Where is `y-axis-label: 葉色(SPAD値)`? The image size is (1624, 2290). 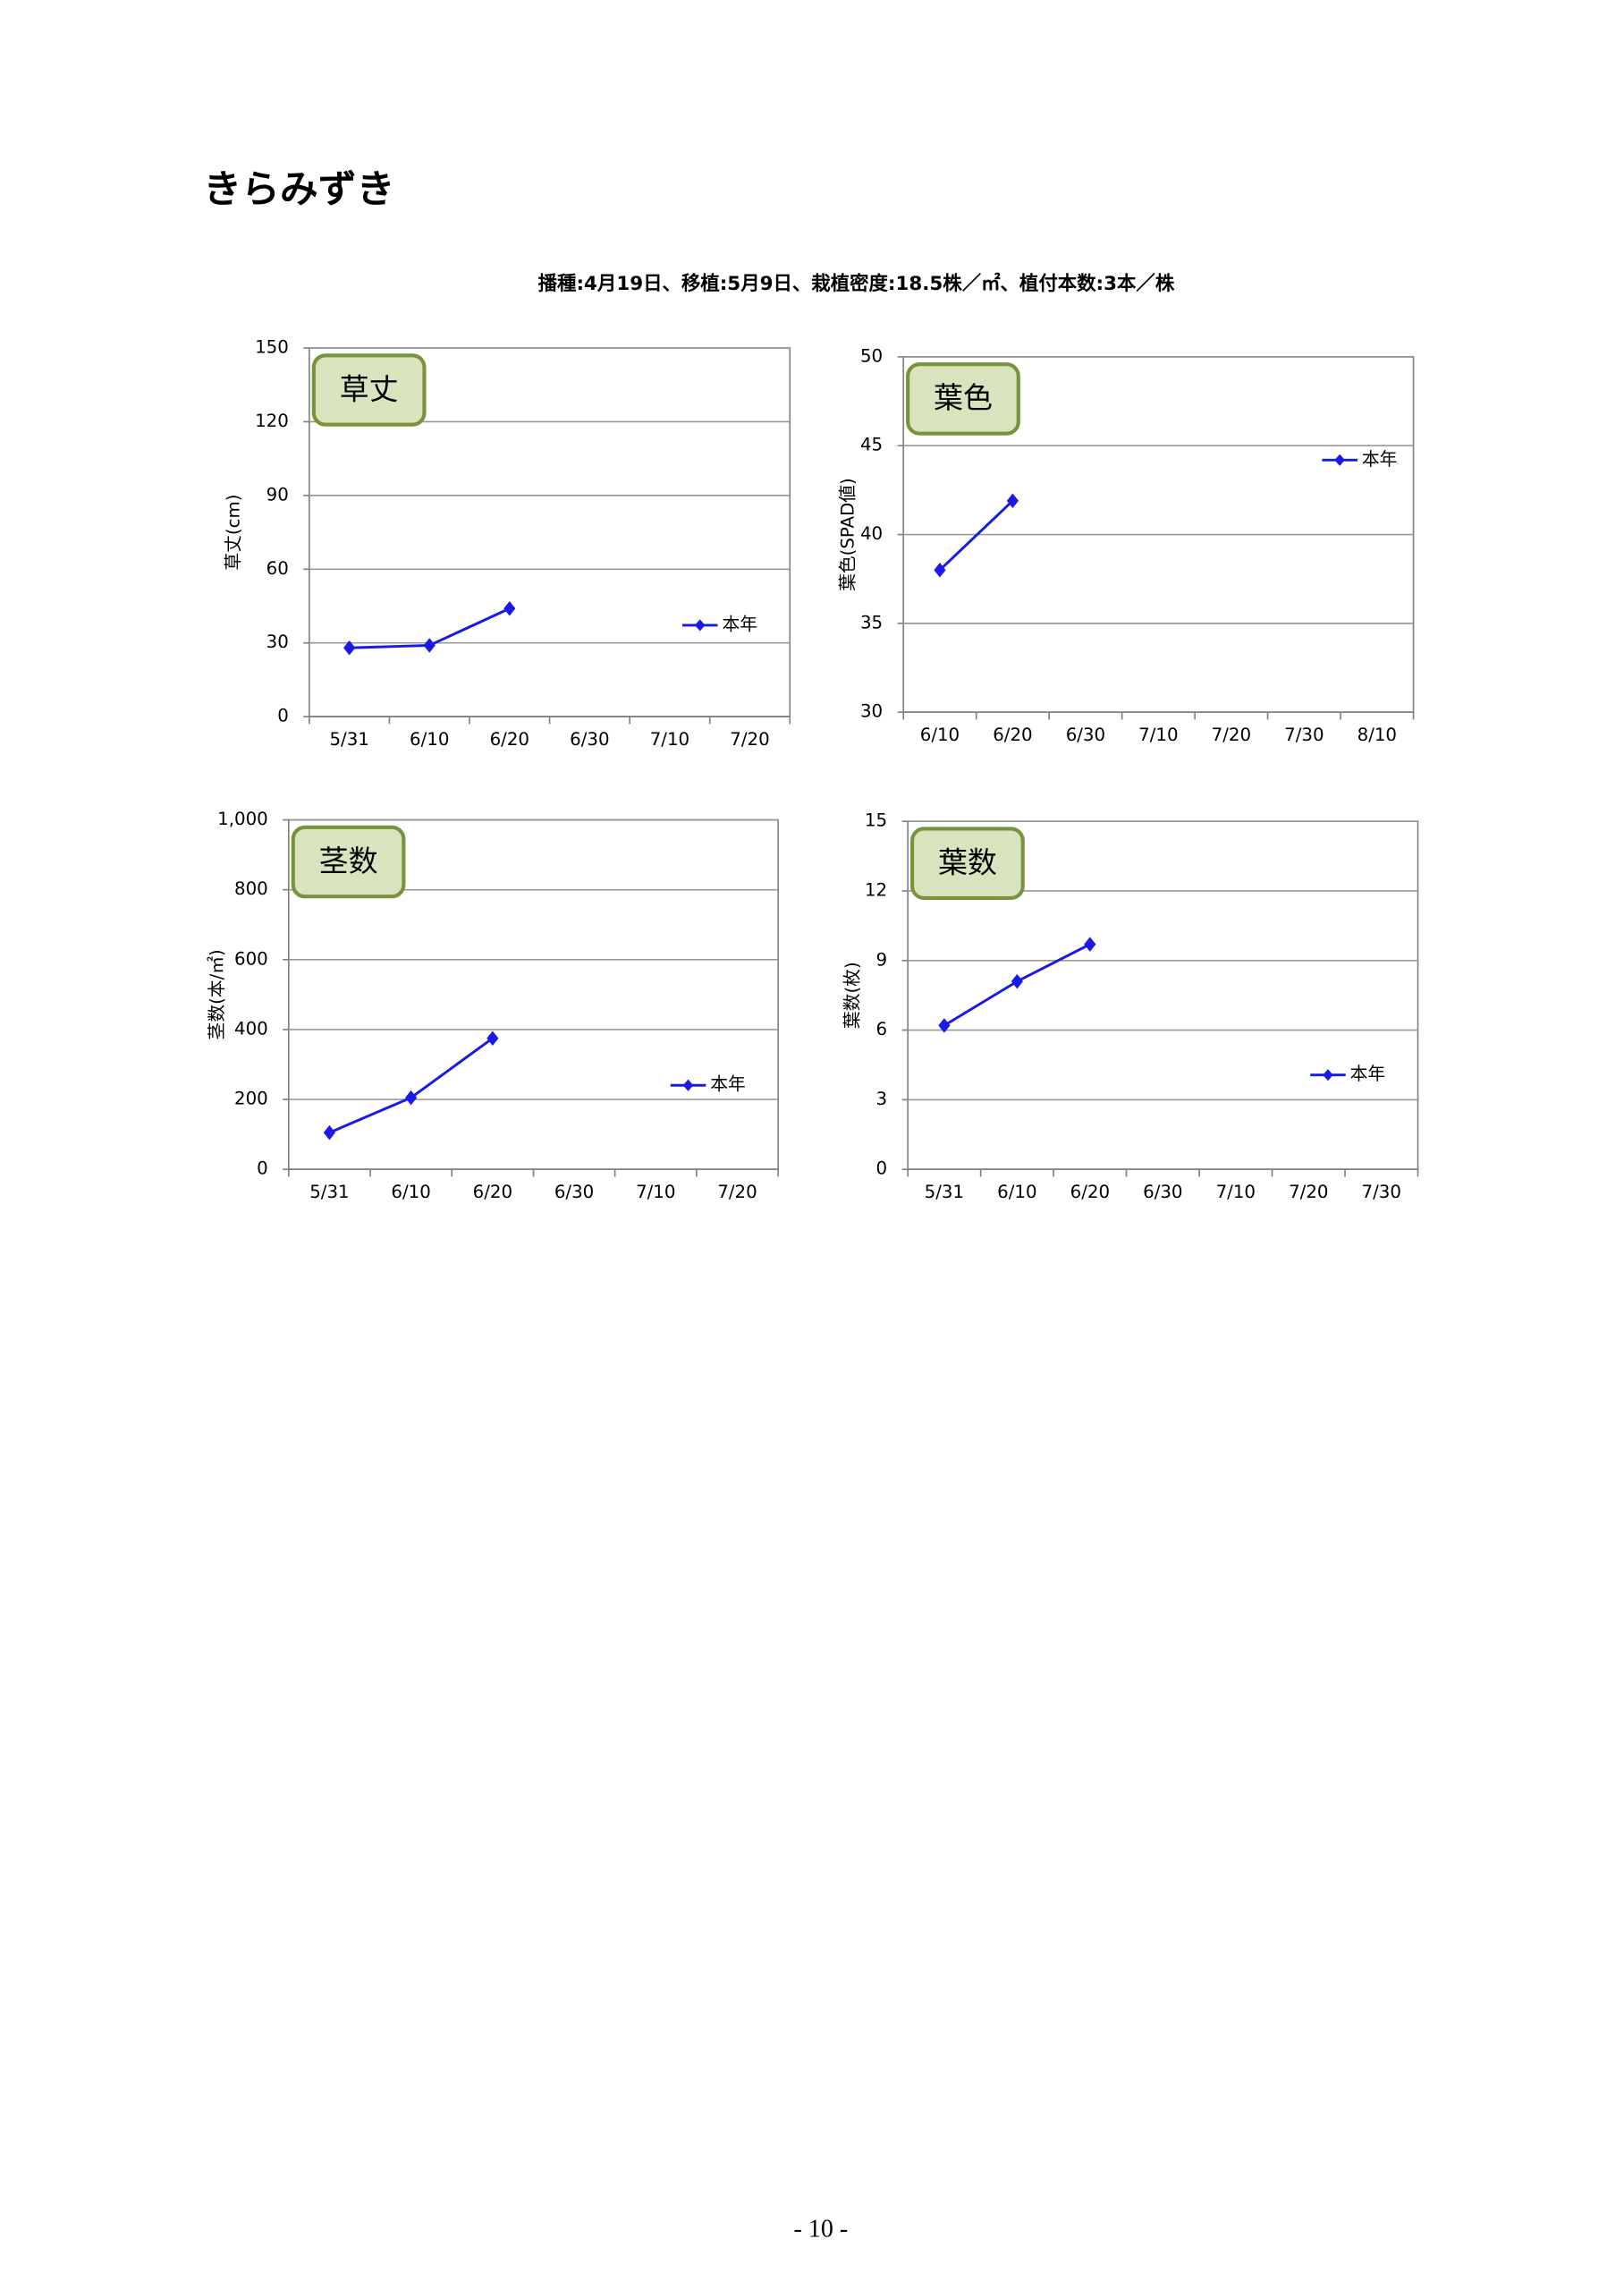 y-axis-label: 葉色(SPAD値) is located at coordinates (849, 534).